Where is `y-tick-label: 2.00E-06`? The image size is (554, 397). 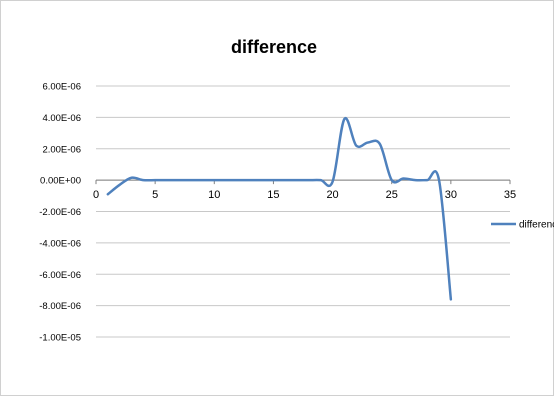
y-tick-label: 2.00E-06 is located at coordinates (61, 149).